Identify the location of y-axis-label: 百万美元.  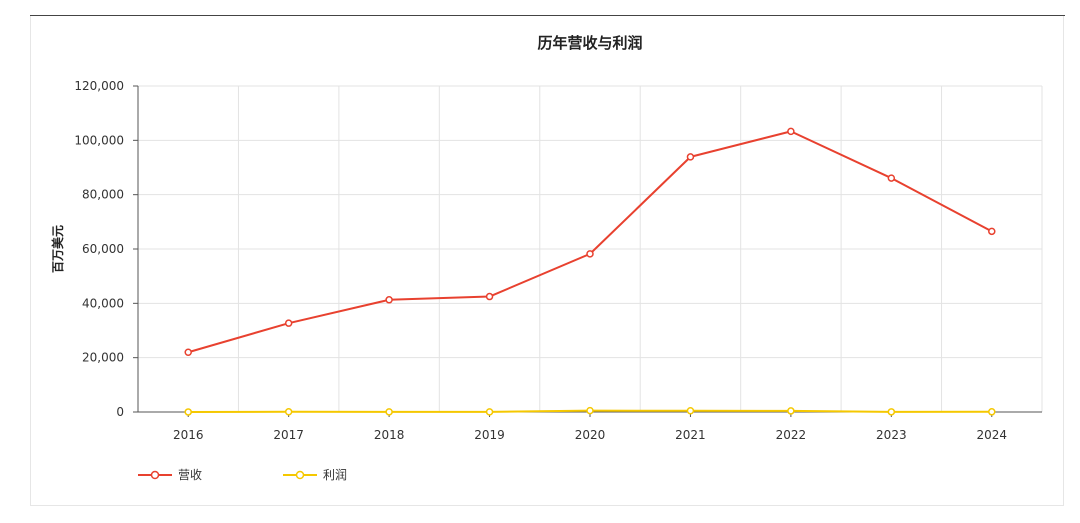
(57, 249).